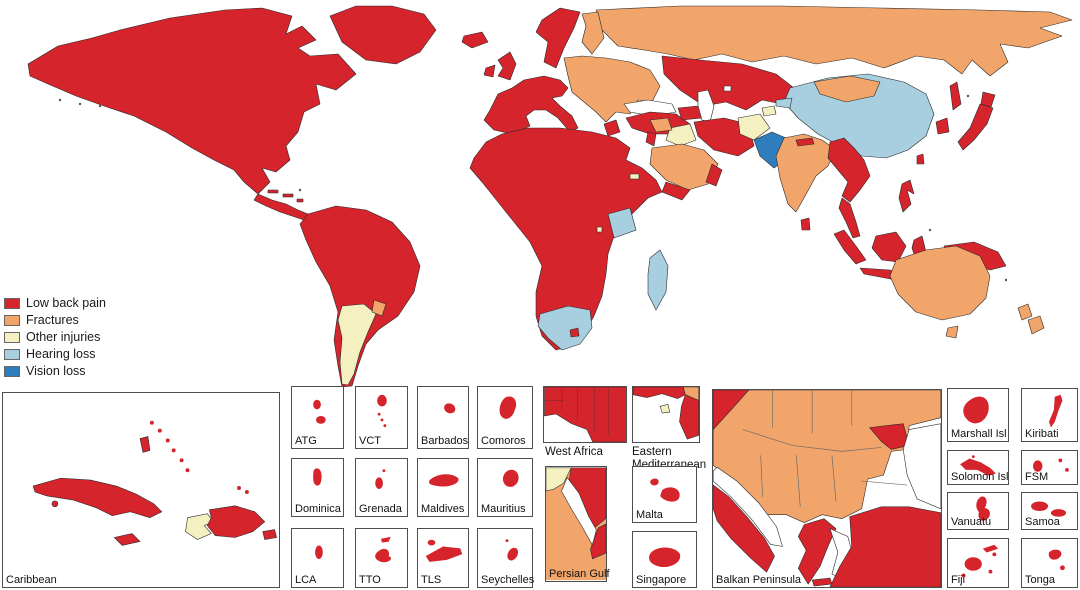 The height and width of the screenshot is (590, 1080). Describe the element at coordinates (847, 89) in the screenshot. I see `region-mongolia` at that location.